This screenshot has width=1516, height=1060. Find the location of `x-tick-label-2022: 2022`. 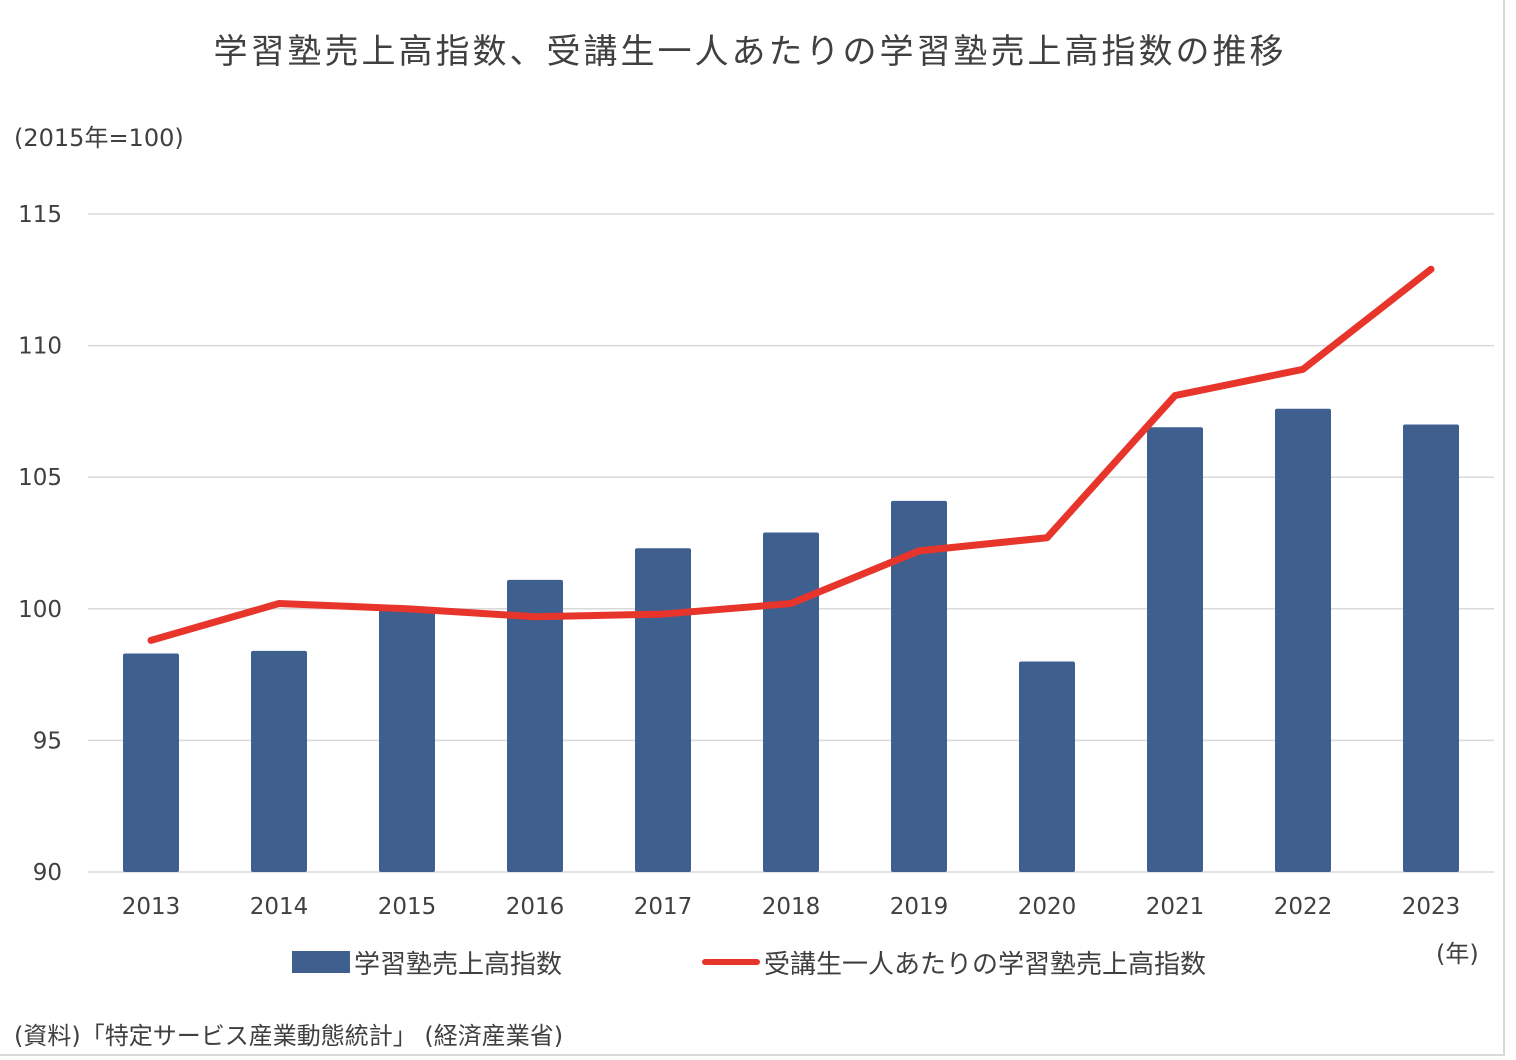

x-tick-label-2022: 2022 is located at coordinates (1303, 907).